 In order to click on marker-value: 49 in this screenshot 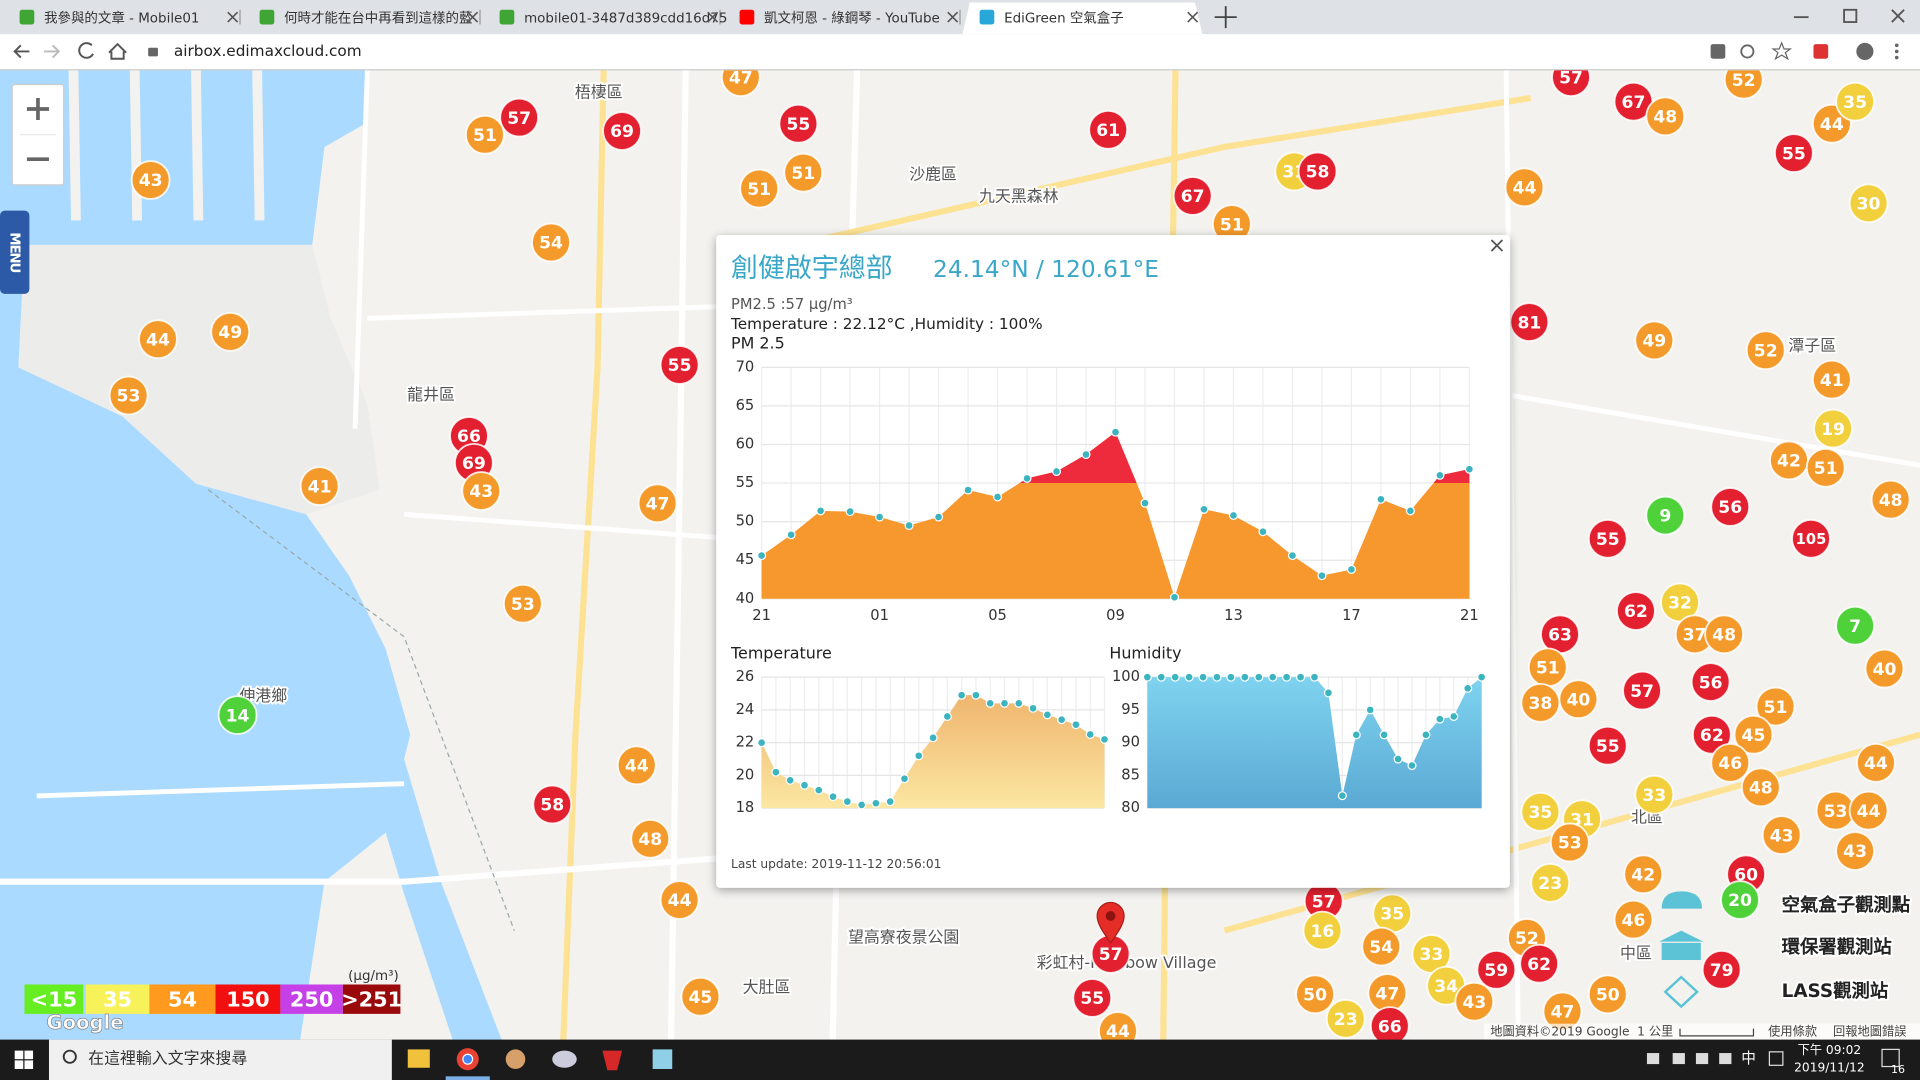, I will do `click(1654, 342)`.